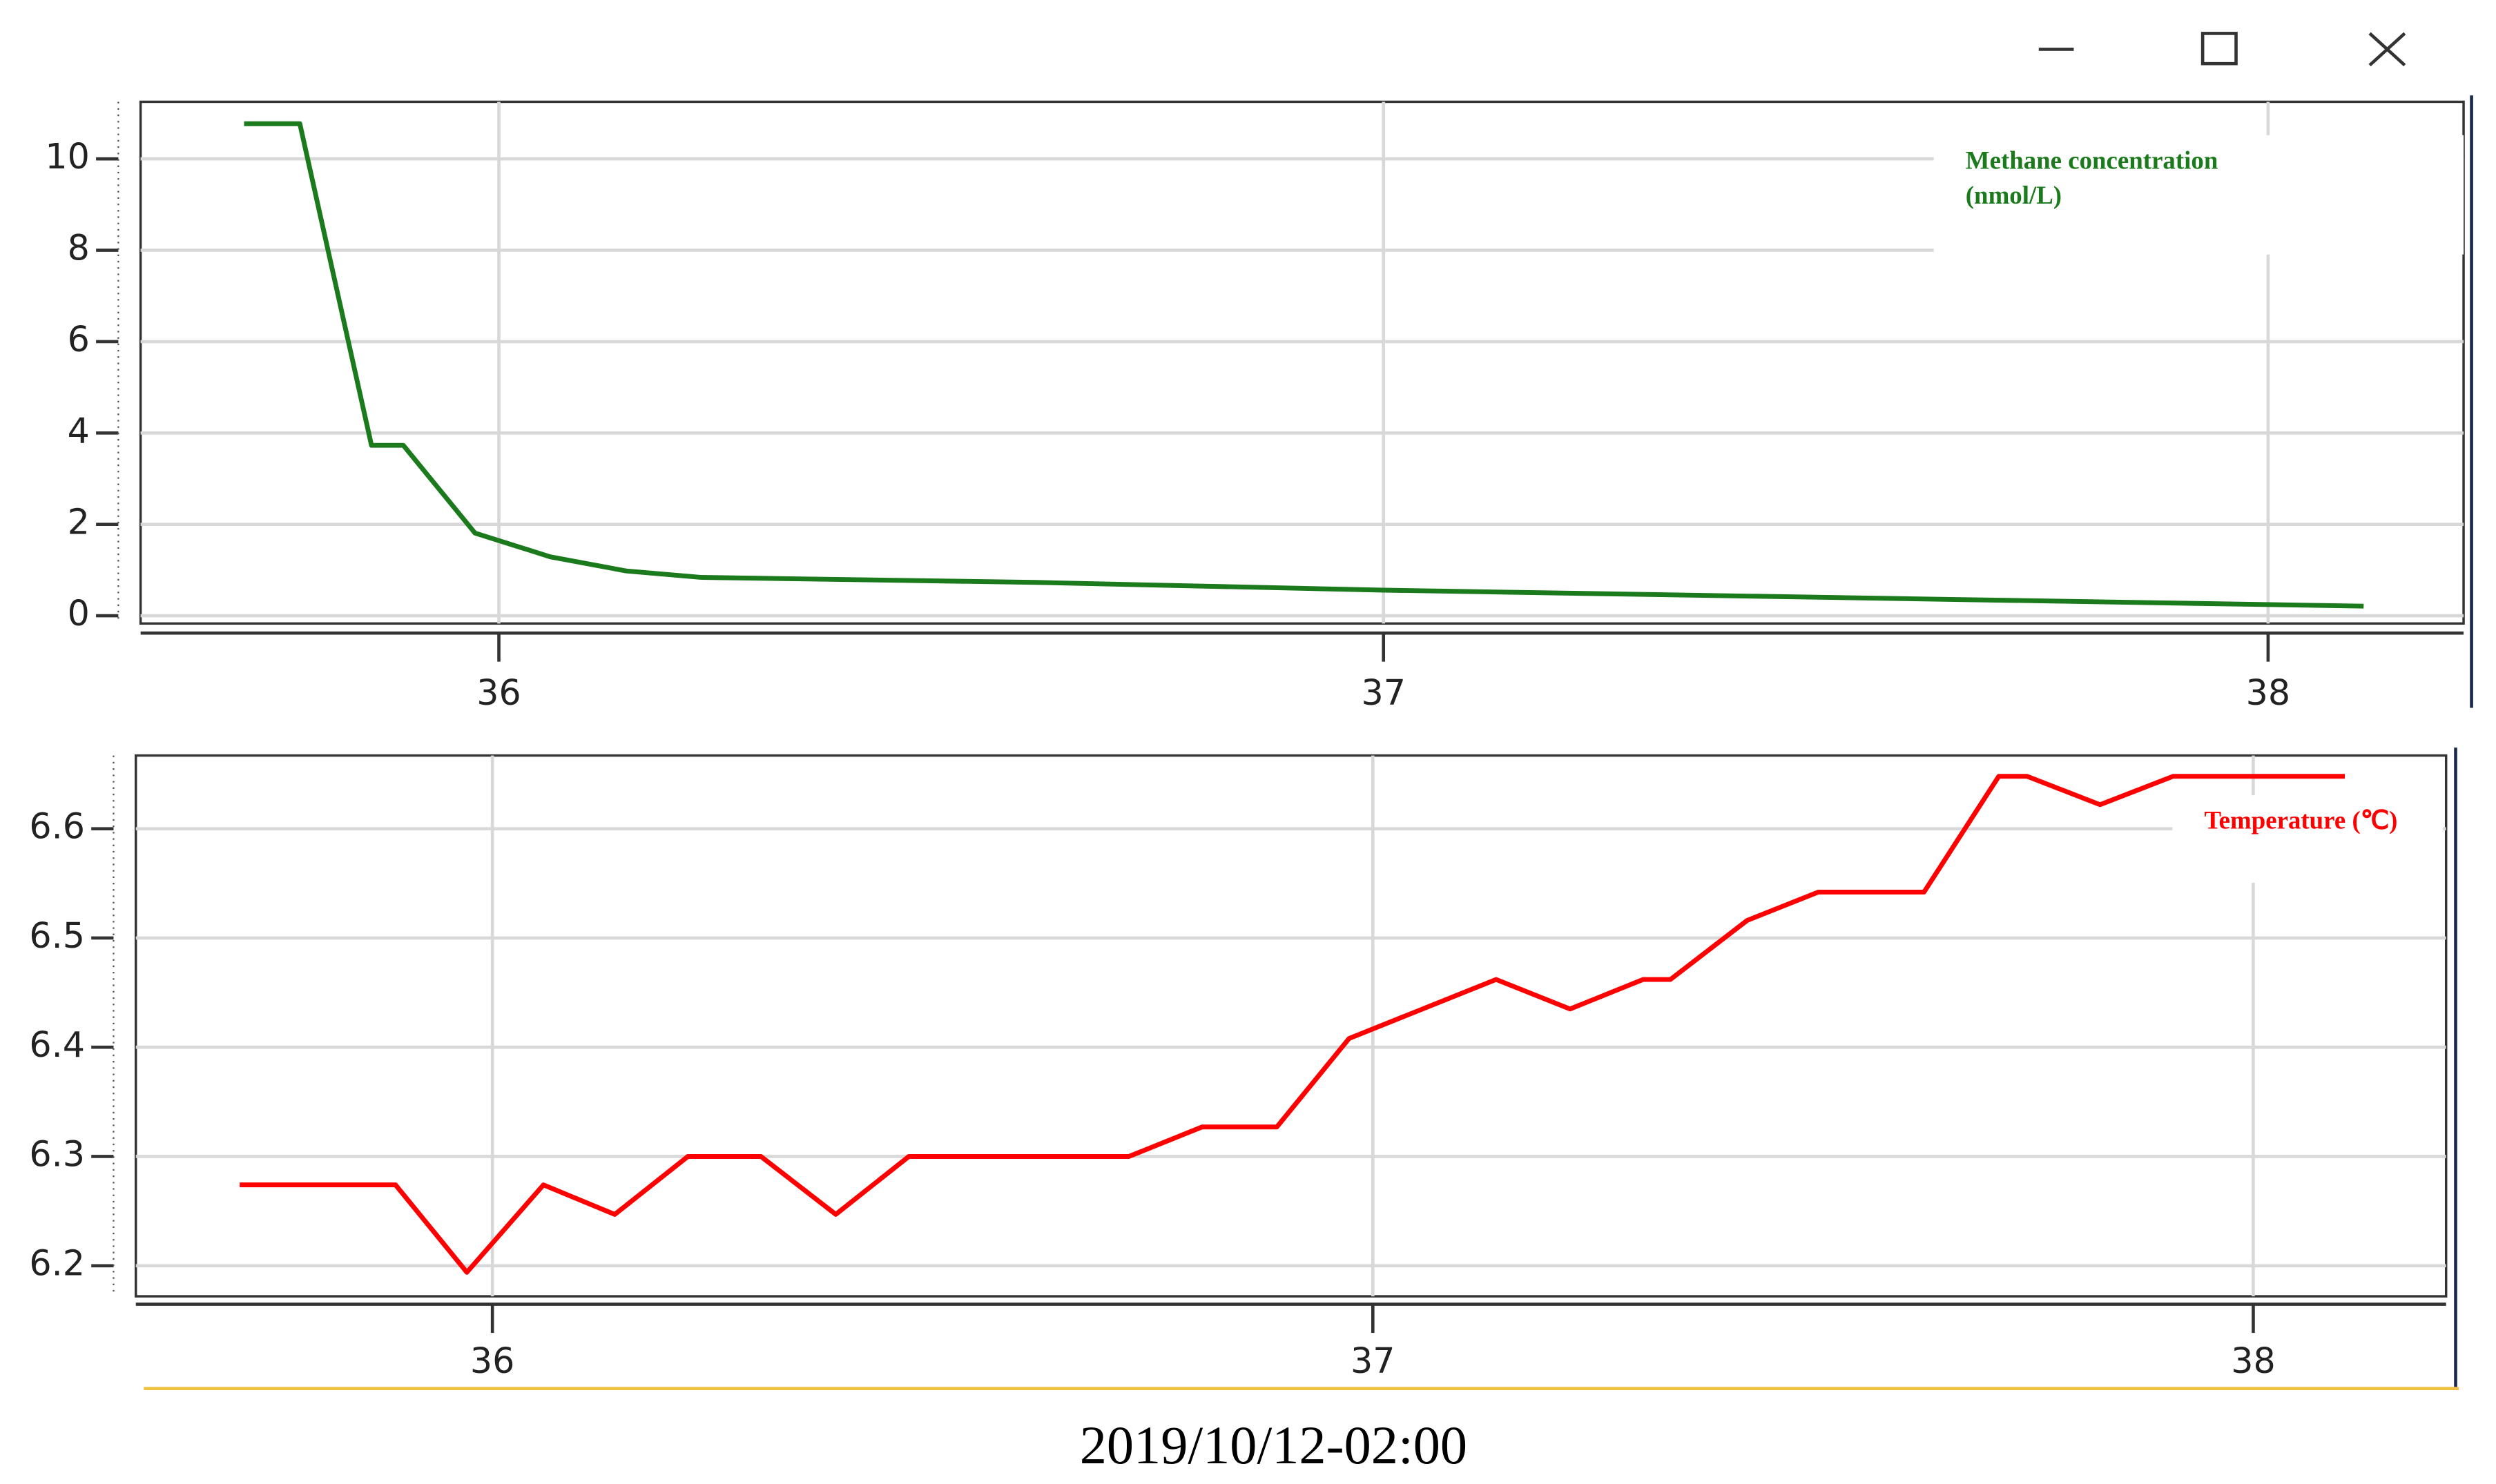 This screenshot has height=1484, width=2496. Describe the element at coordinates (79, 430) in the screenshot. I see `y-tick-label: 4` at that location.